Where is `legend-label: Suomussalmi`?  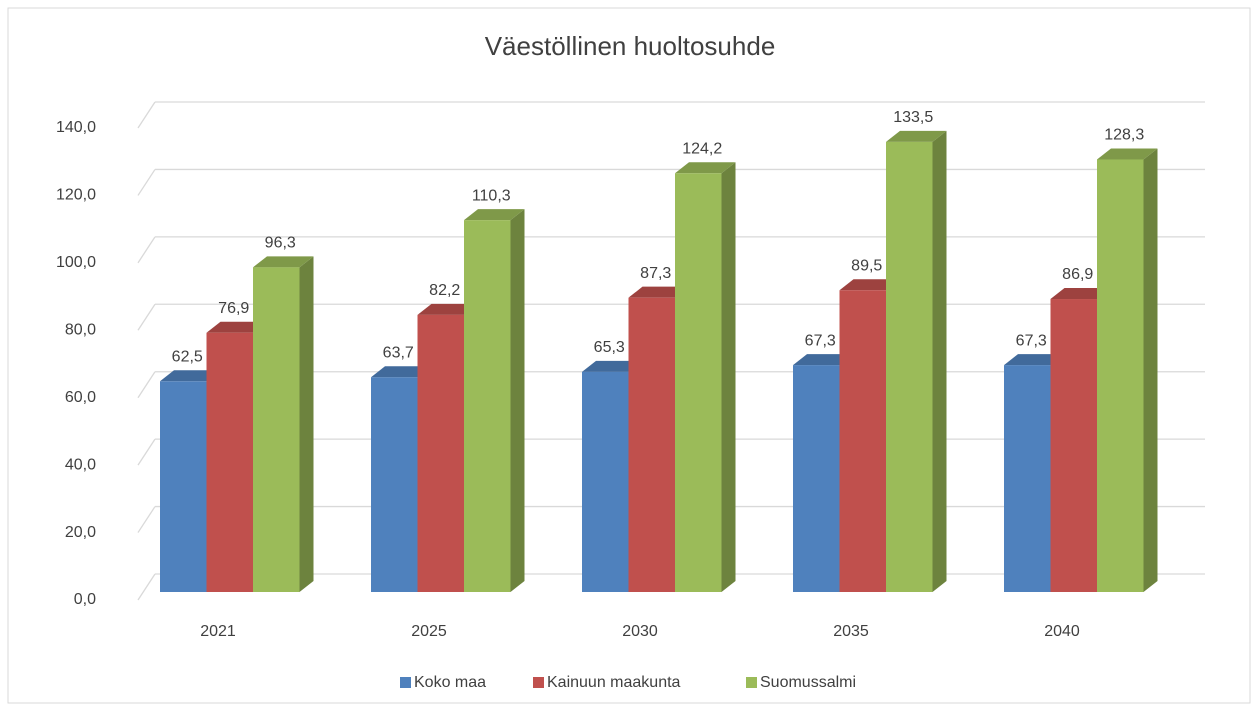 legend-label: Suomussalmi is located at coordinates (808, 682).